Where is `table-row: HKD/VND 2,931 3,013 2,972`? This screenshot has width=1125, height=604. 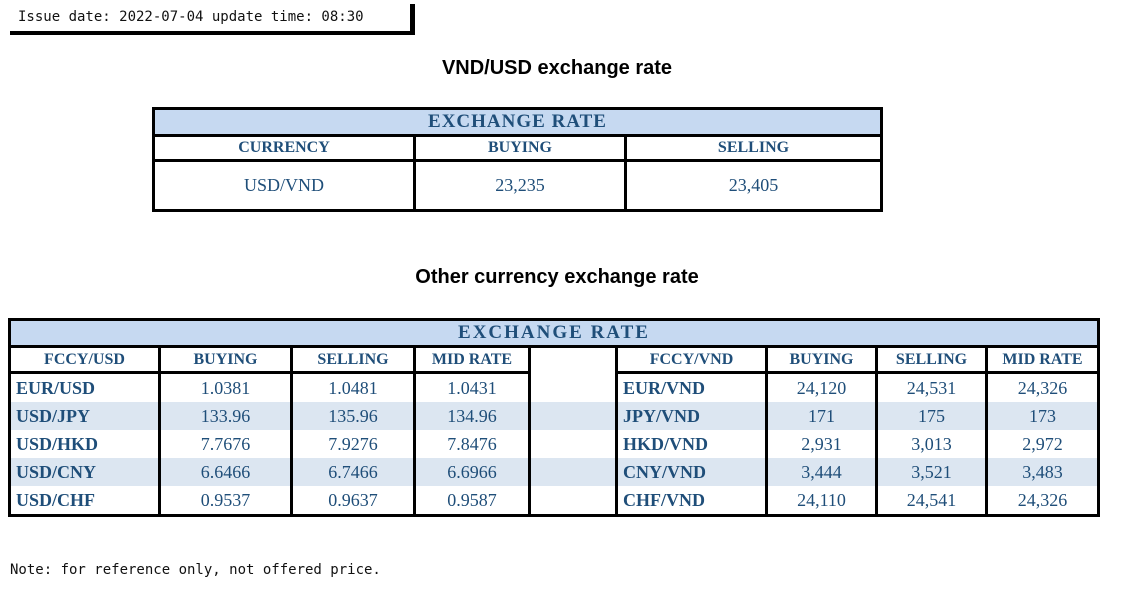 table-row: HKD/VND 2,931 3,013 2,972 is located at coordinates (857, 444).